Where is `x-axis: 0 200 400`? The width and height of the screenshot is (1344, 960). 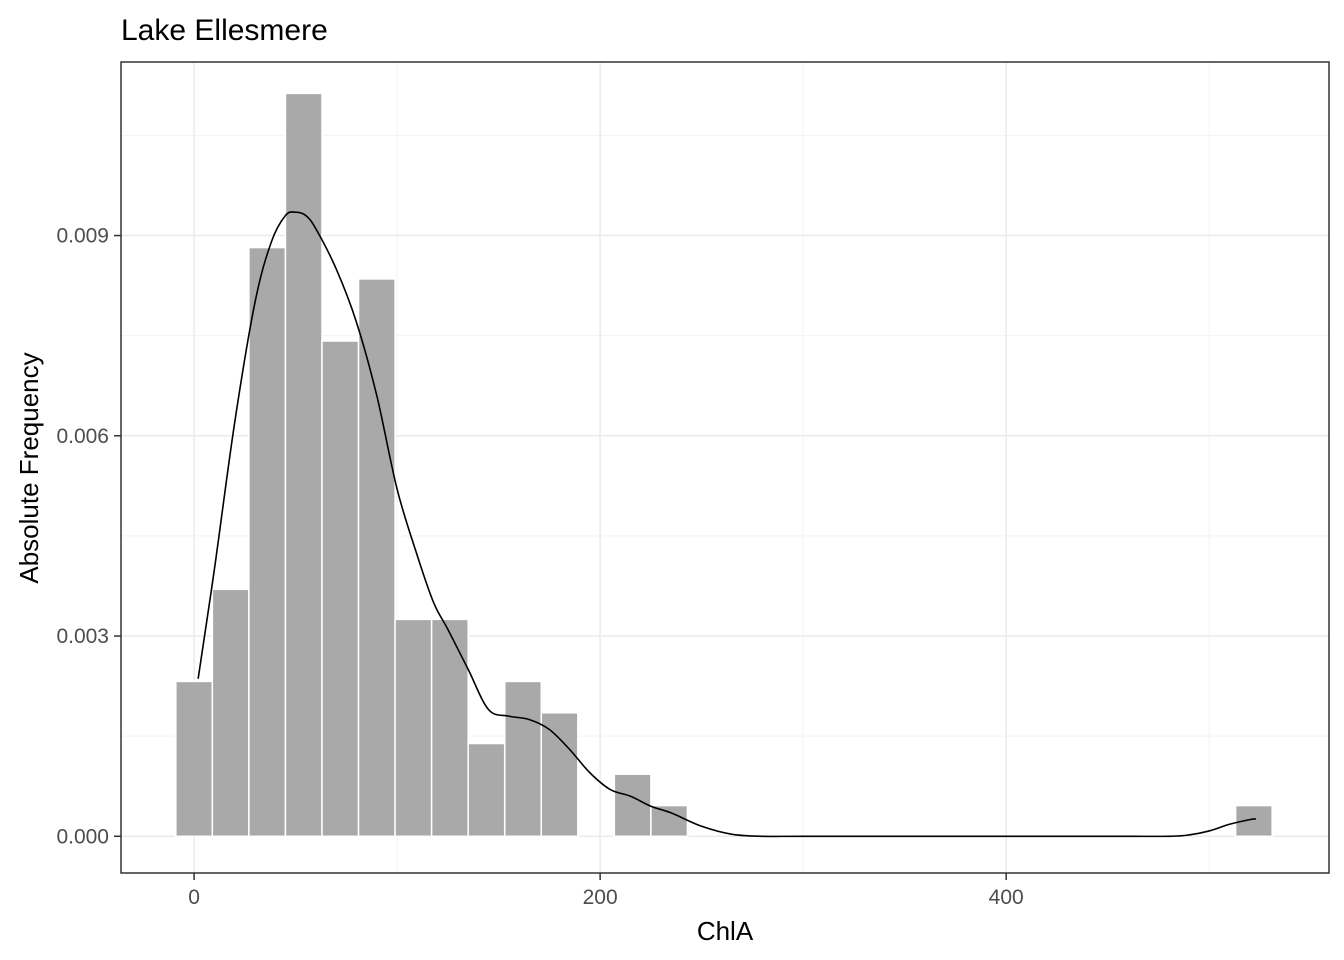 x-axis: 0 200 400 is located at coordinates (606, 891).